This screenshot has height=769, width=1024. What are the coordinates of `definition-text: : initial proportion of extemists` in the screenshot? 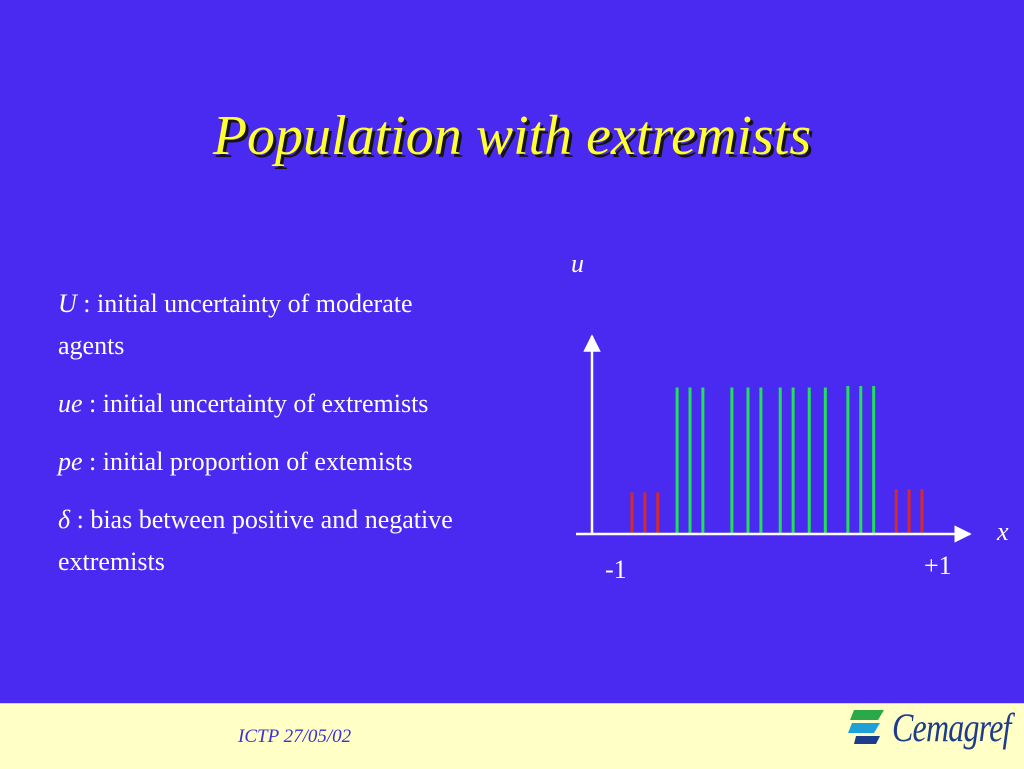 It's located at (247, 461).